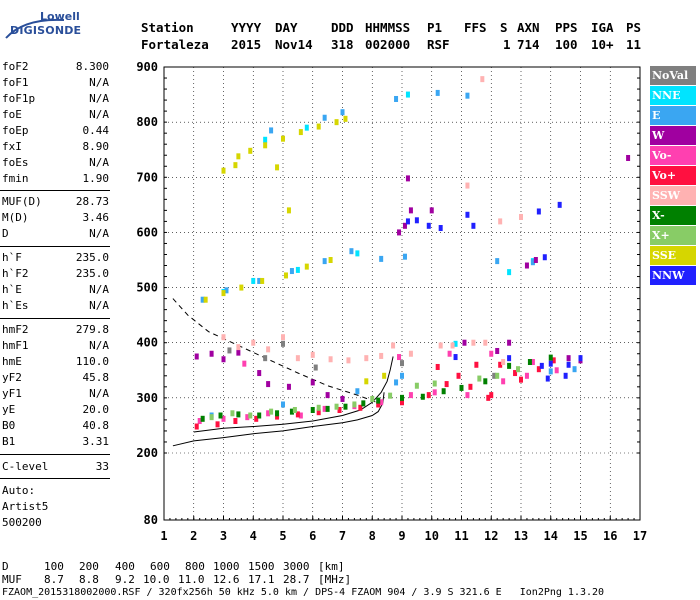 This screenshot has width=700, height=600. I want to click on y-tick-label: 500, so click(147, 288).